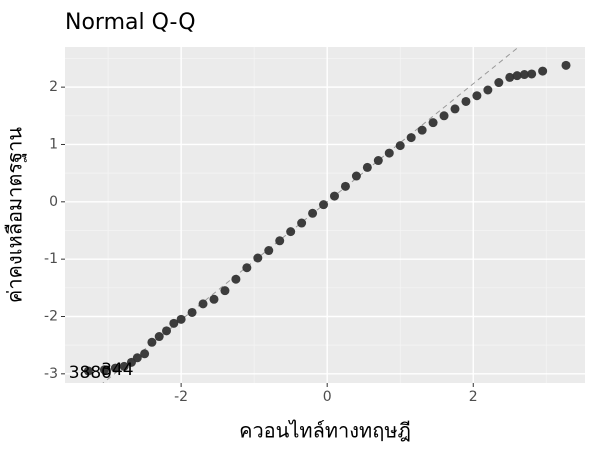  What do you see at coordinates (130, 22) in the screenshot?
I see `chart-title: Normal Q-Q` at bounding box center [130, 22].